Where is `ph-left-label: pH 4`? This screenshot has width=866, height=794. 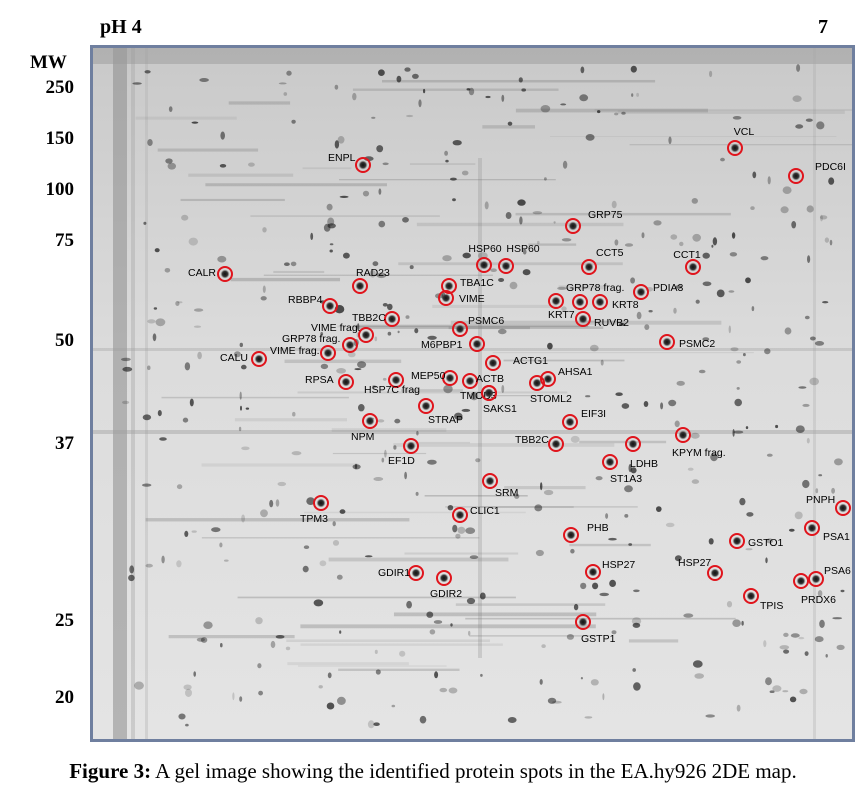 ph-left-label: pH 4 is located at coordinates (121, 27).